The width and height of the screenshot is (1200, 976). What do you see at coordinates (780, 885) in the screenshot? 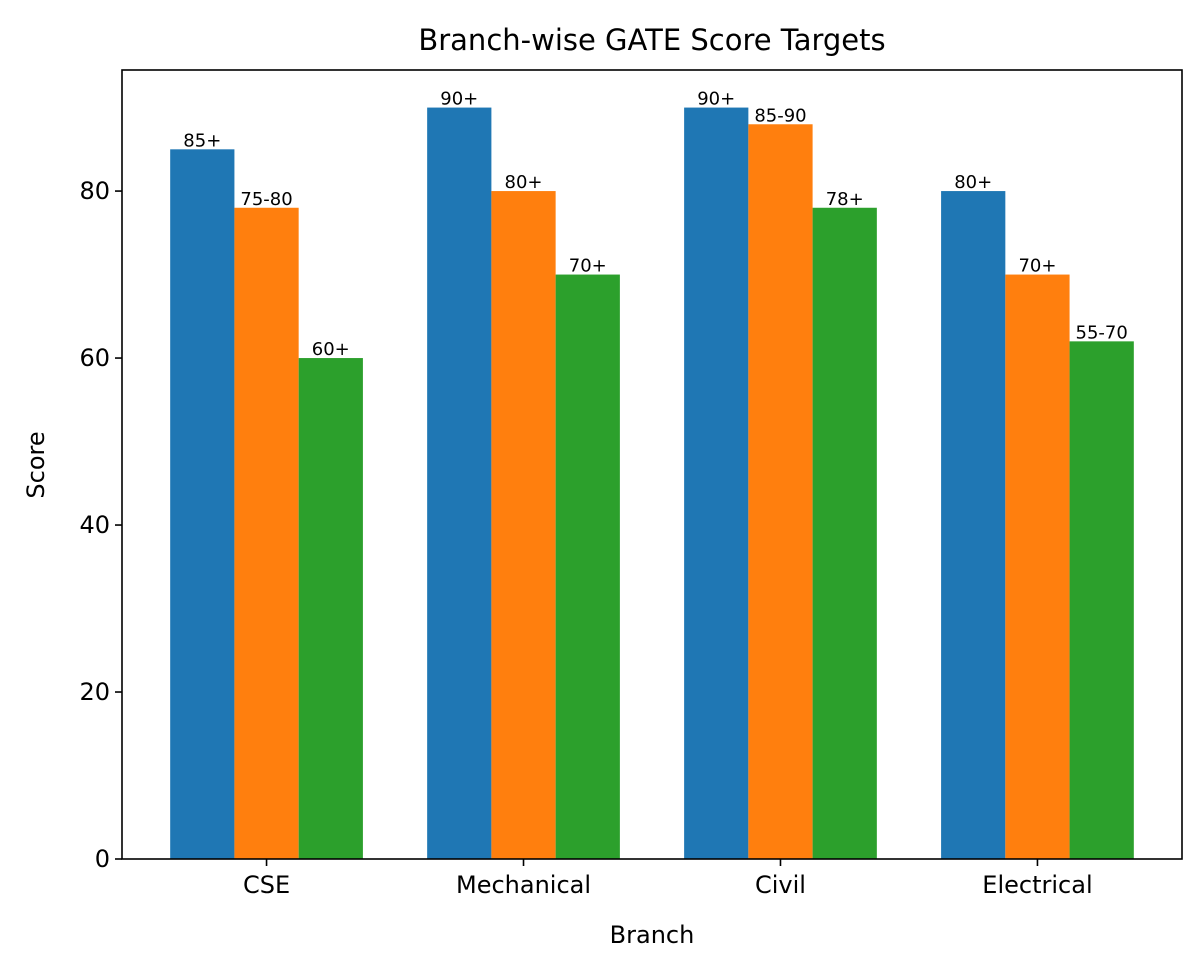
I see `x-tick-label: Civil` at bounding box center [780, 885].